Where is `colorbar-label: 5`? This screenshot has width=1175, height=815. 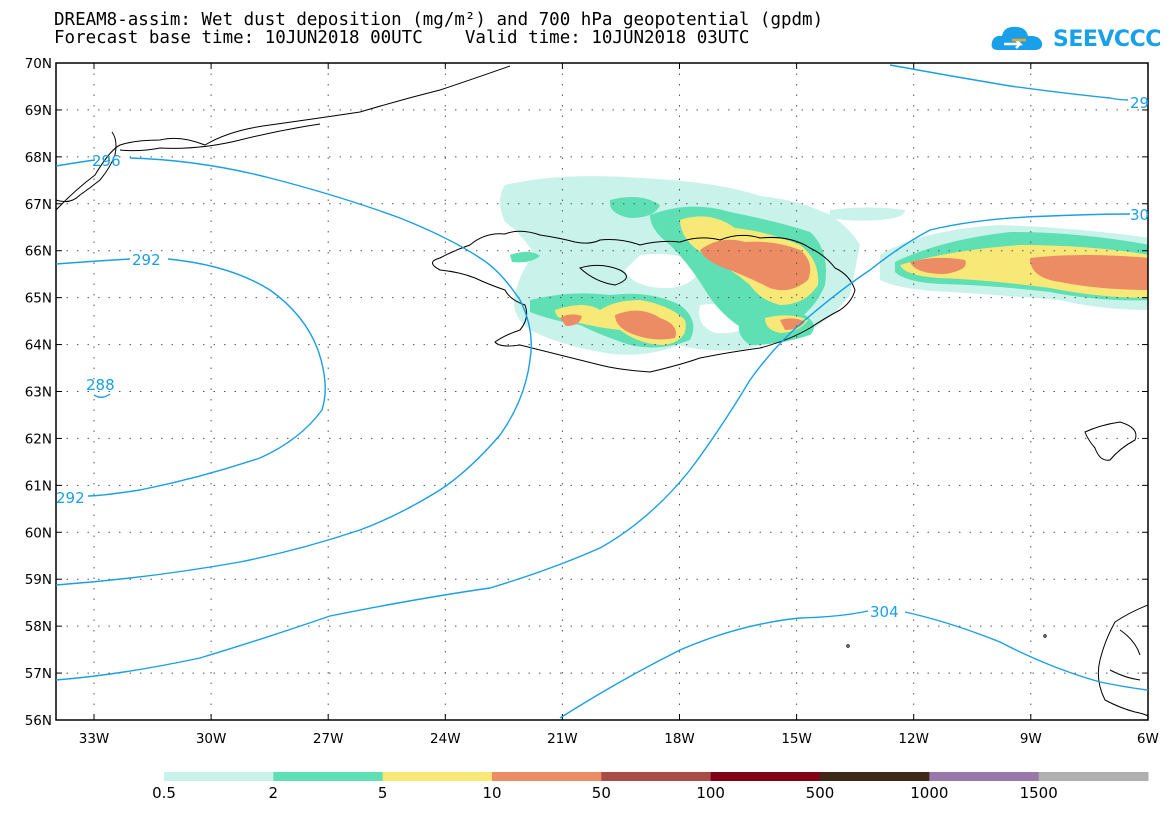 colorbar-label: 5 is located at coordinates (382, 793).